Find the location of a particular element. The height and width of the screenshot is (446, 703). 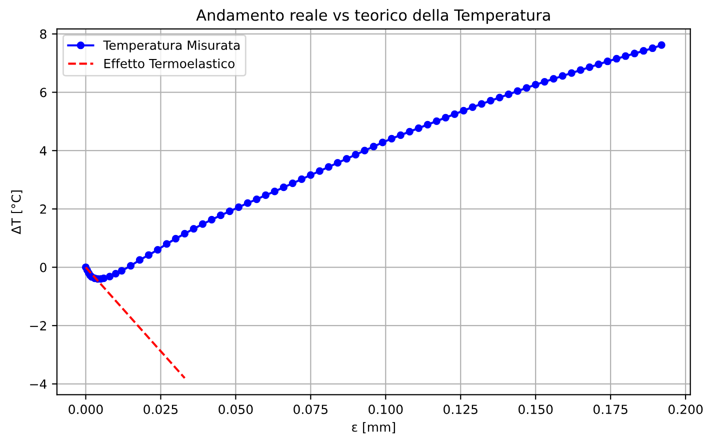

x-tick-label: 0.000 is located at coordinates (85, 409).